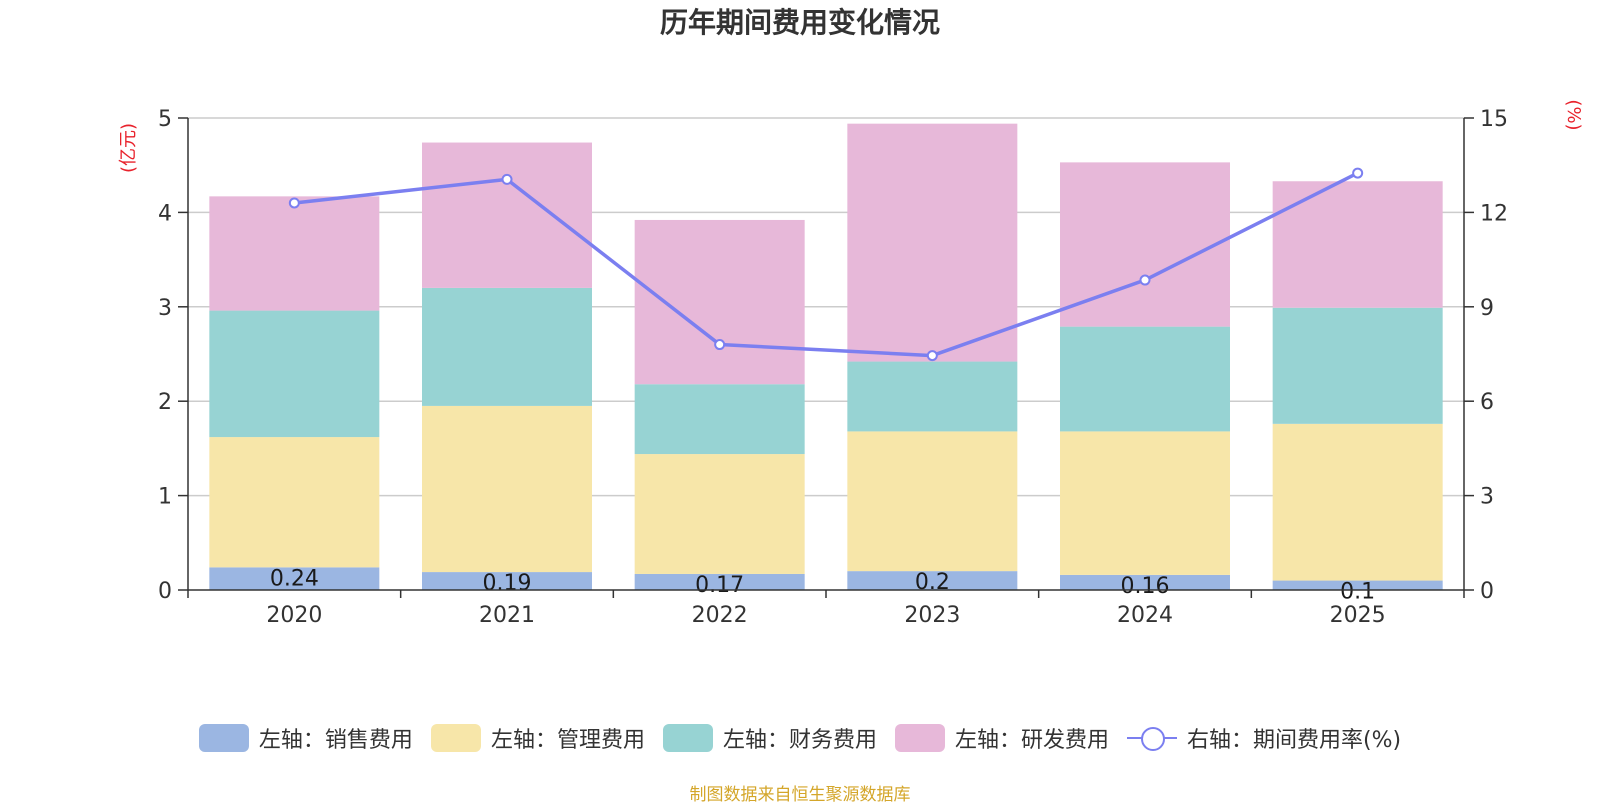 This screenshot has height=805, width=1600. I want to click on x-tick-label: 2021, so click(507, 615).